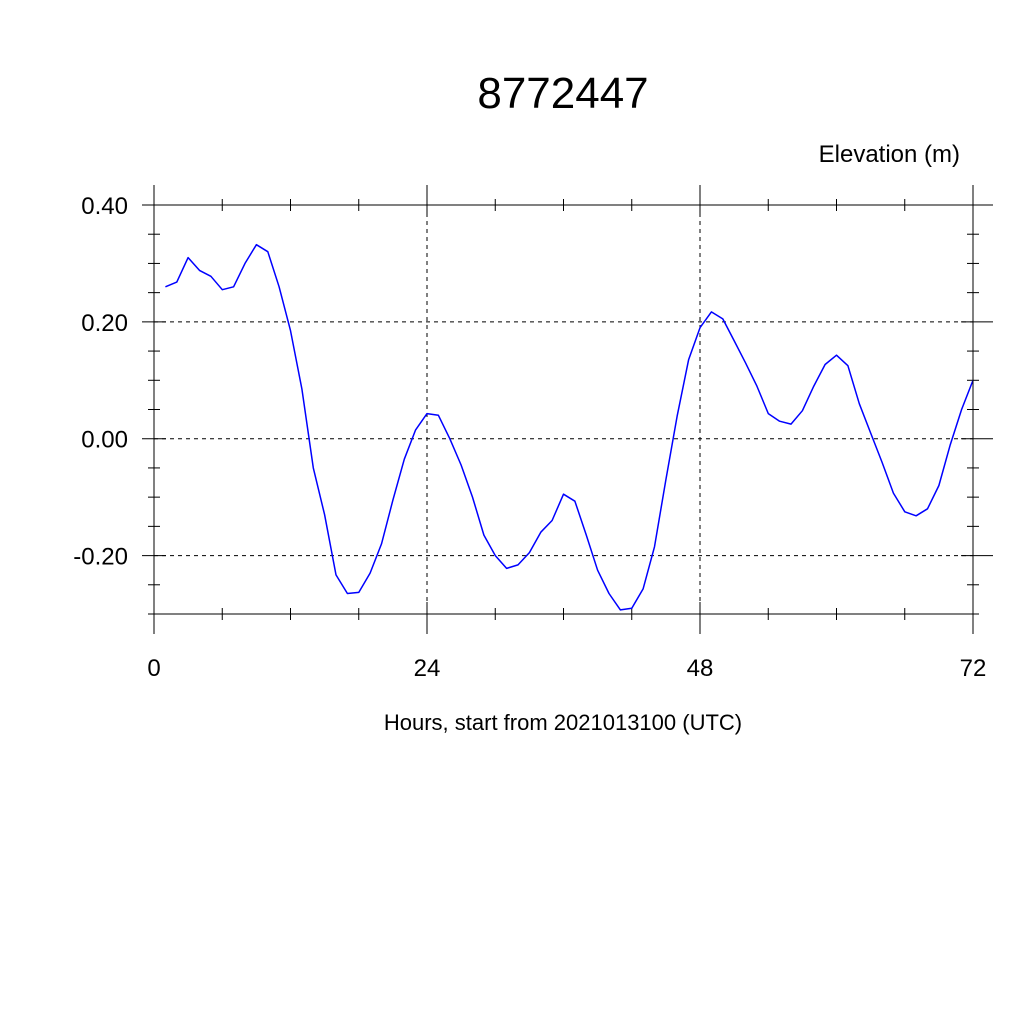 This screenshot has width=1024, height=1024. What do you see at coordinates (889, 154) in the screenshot?
I see `y-axis-label: Elevation (m)` at bounding box center [889, 154].